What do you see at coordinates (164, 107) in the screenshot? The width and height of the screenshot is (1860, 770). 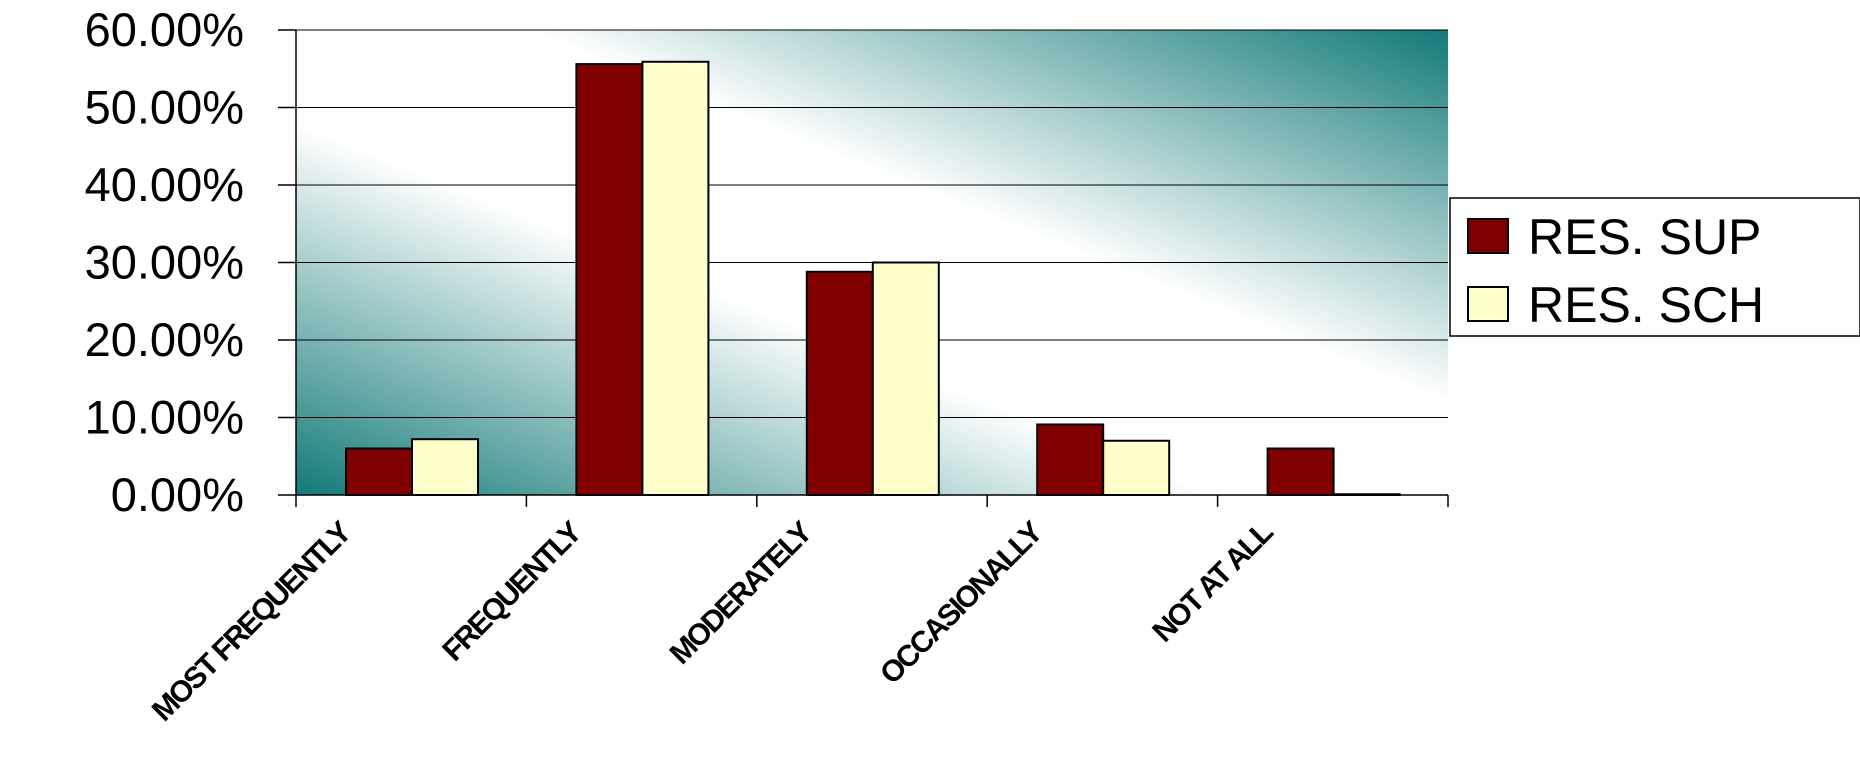 I see `y-tick-label: 50.00%` at bounding box center [164, 107].